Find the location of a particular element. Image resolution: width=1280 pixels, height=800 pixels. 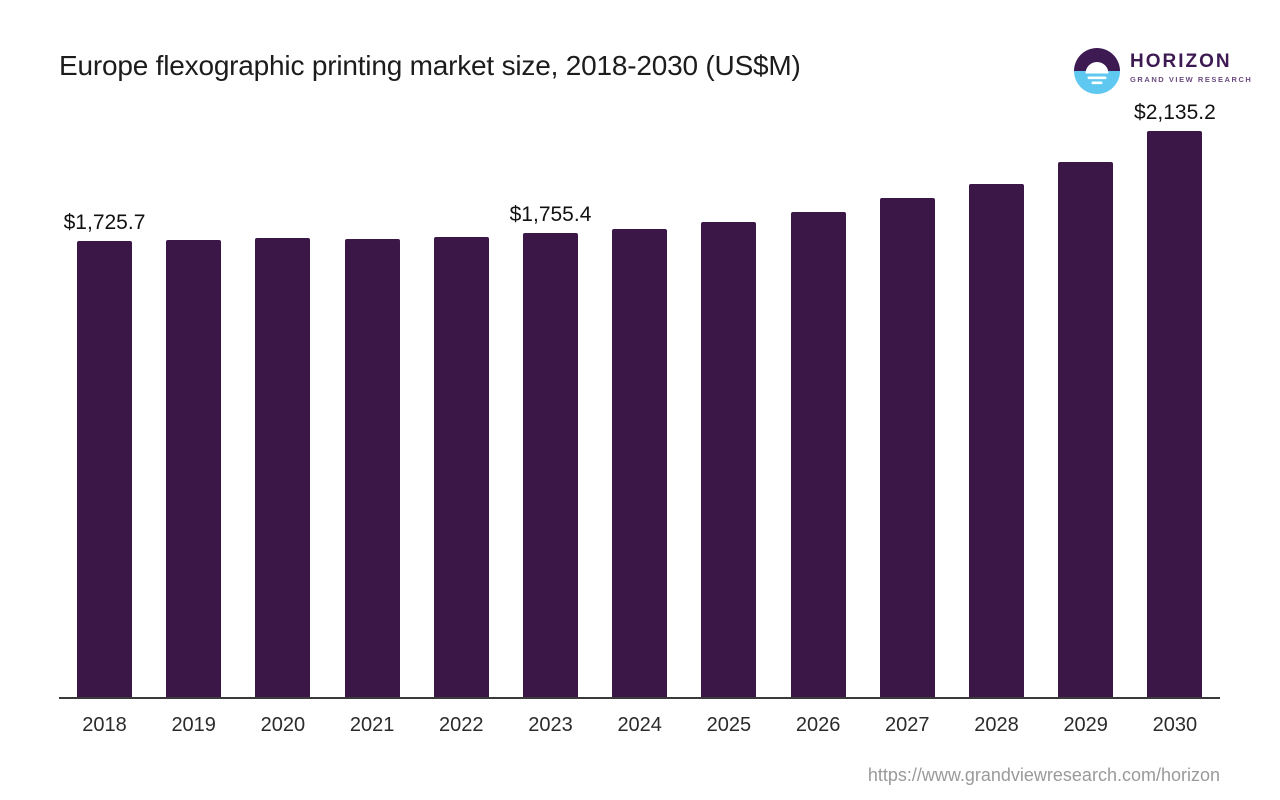

bar-2030 is located at coordinates (1175, 414).